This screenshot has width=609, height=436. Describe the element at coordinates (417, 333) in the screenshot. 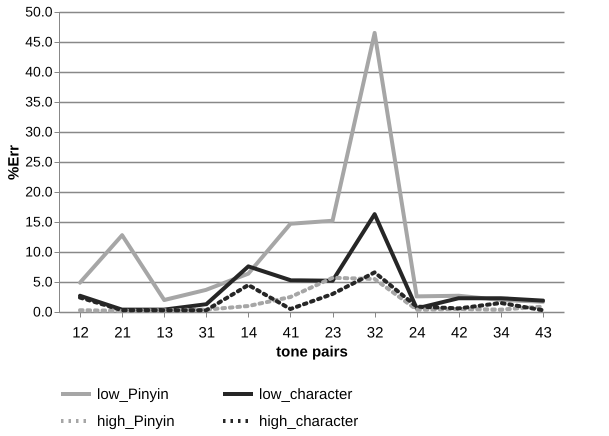

I see `x-tick-label: 24` at that location.